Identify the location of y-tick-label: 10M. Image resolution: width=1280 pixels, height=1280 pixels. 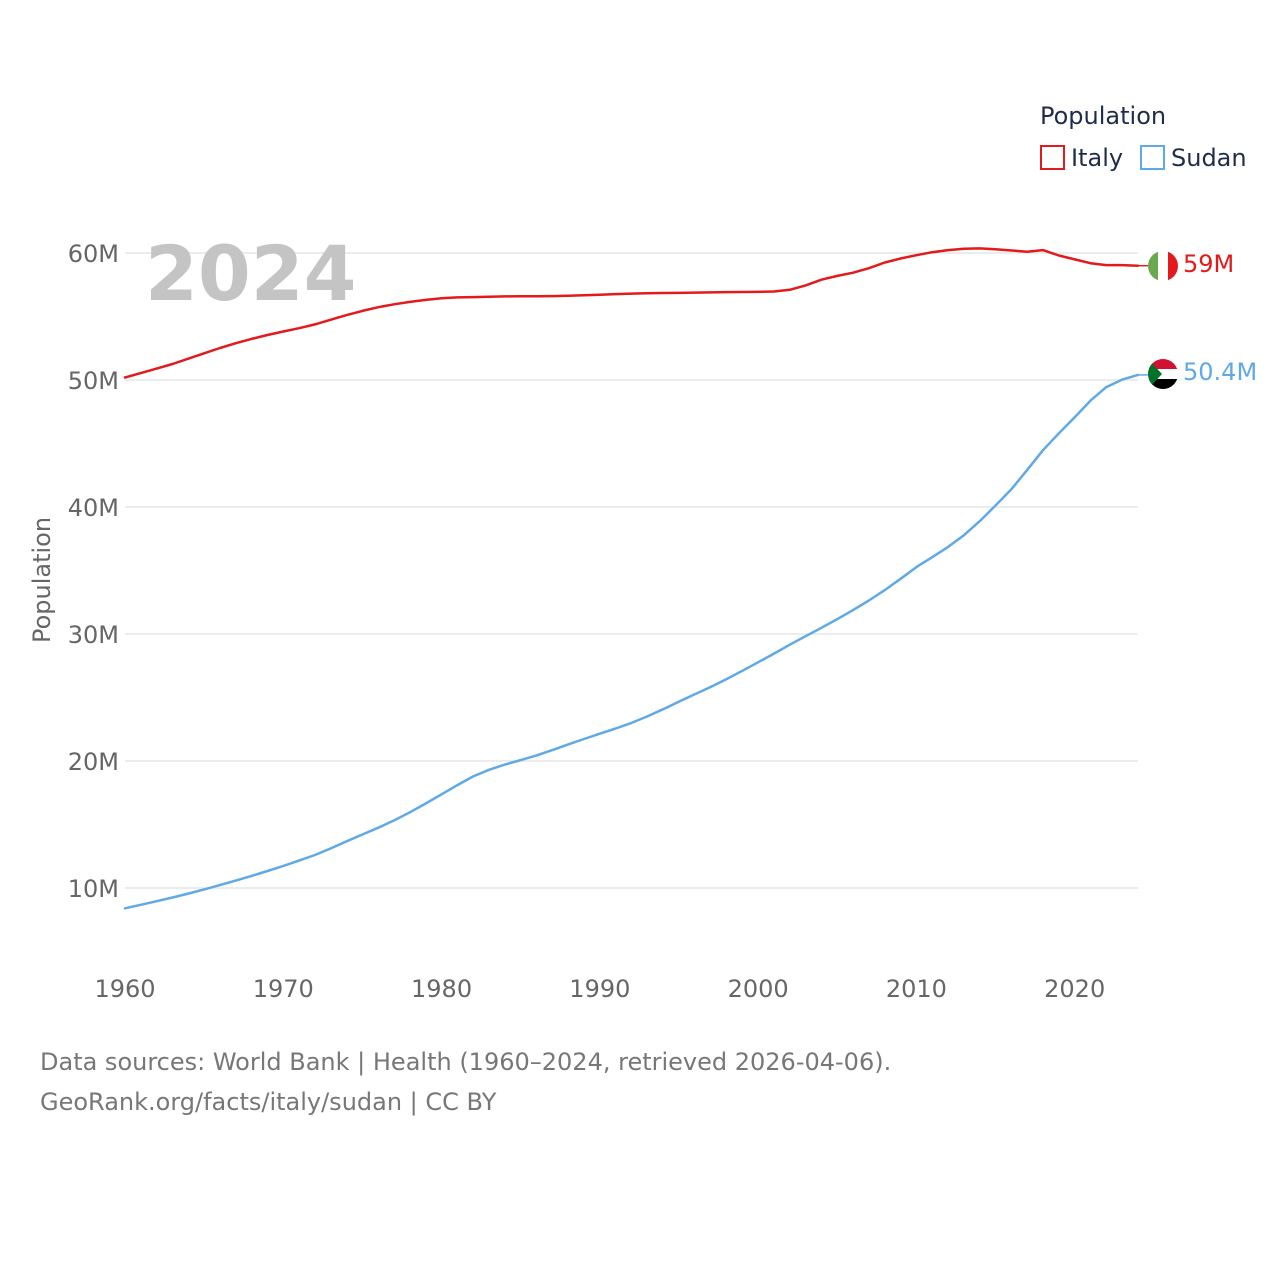
(93, 889).